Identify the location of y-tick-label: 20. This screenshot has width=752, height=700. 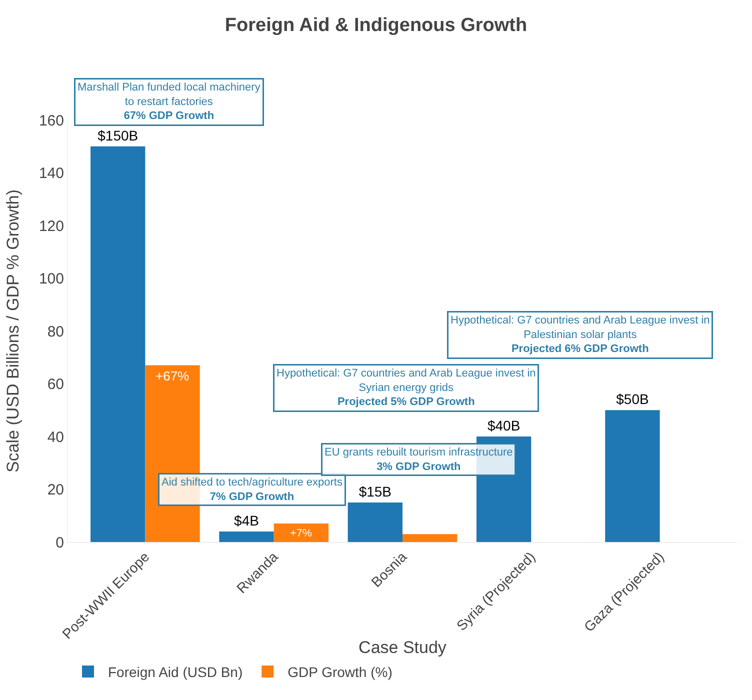
(55, 490).